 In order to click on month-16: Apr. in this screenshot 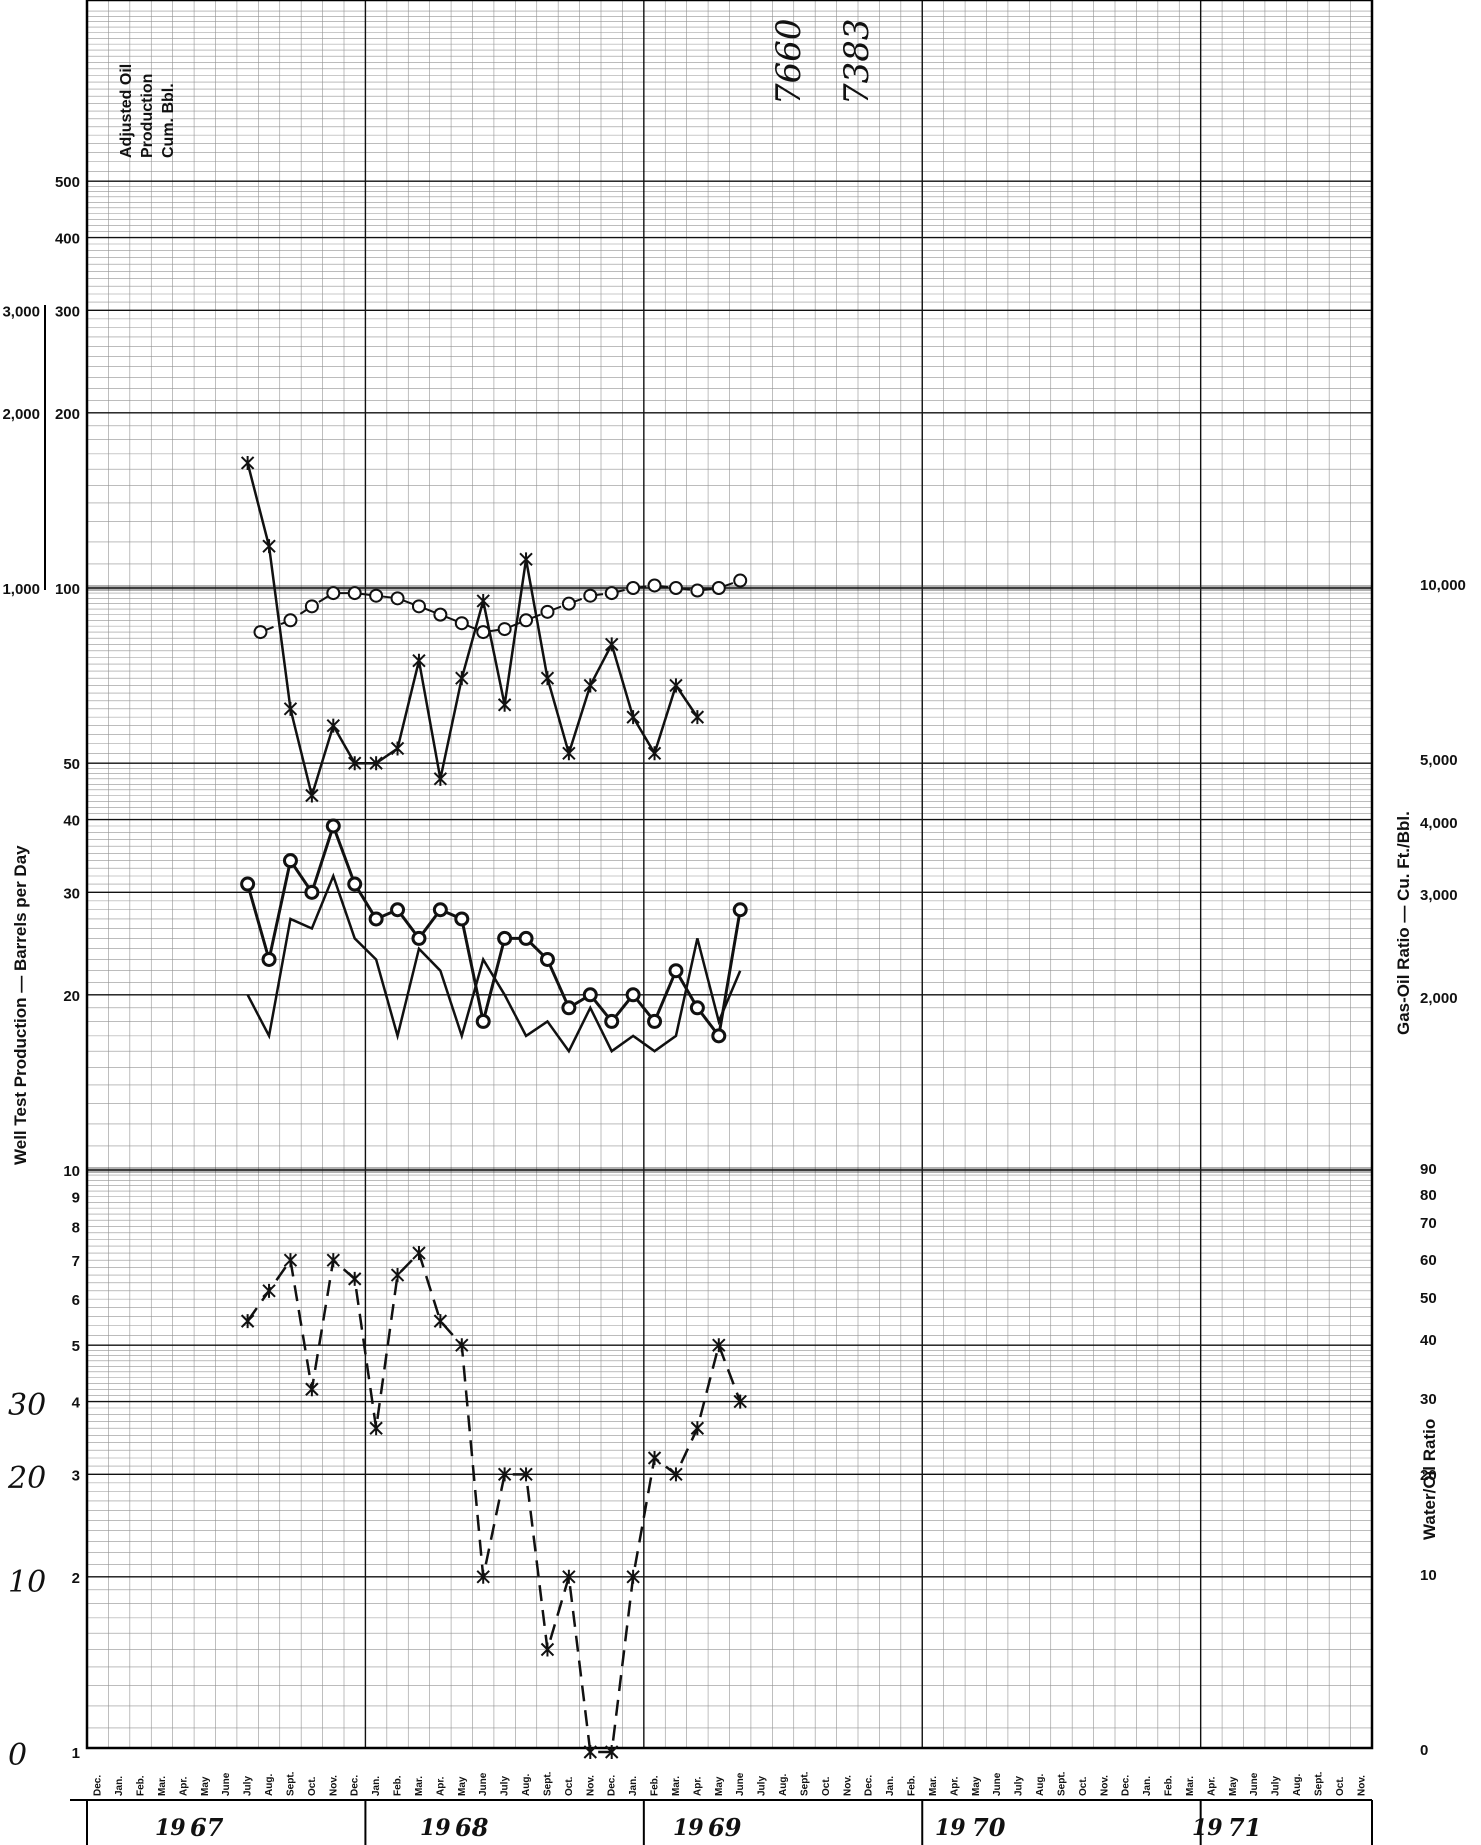, I will do `click(440, 1786)`.